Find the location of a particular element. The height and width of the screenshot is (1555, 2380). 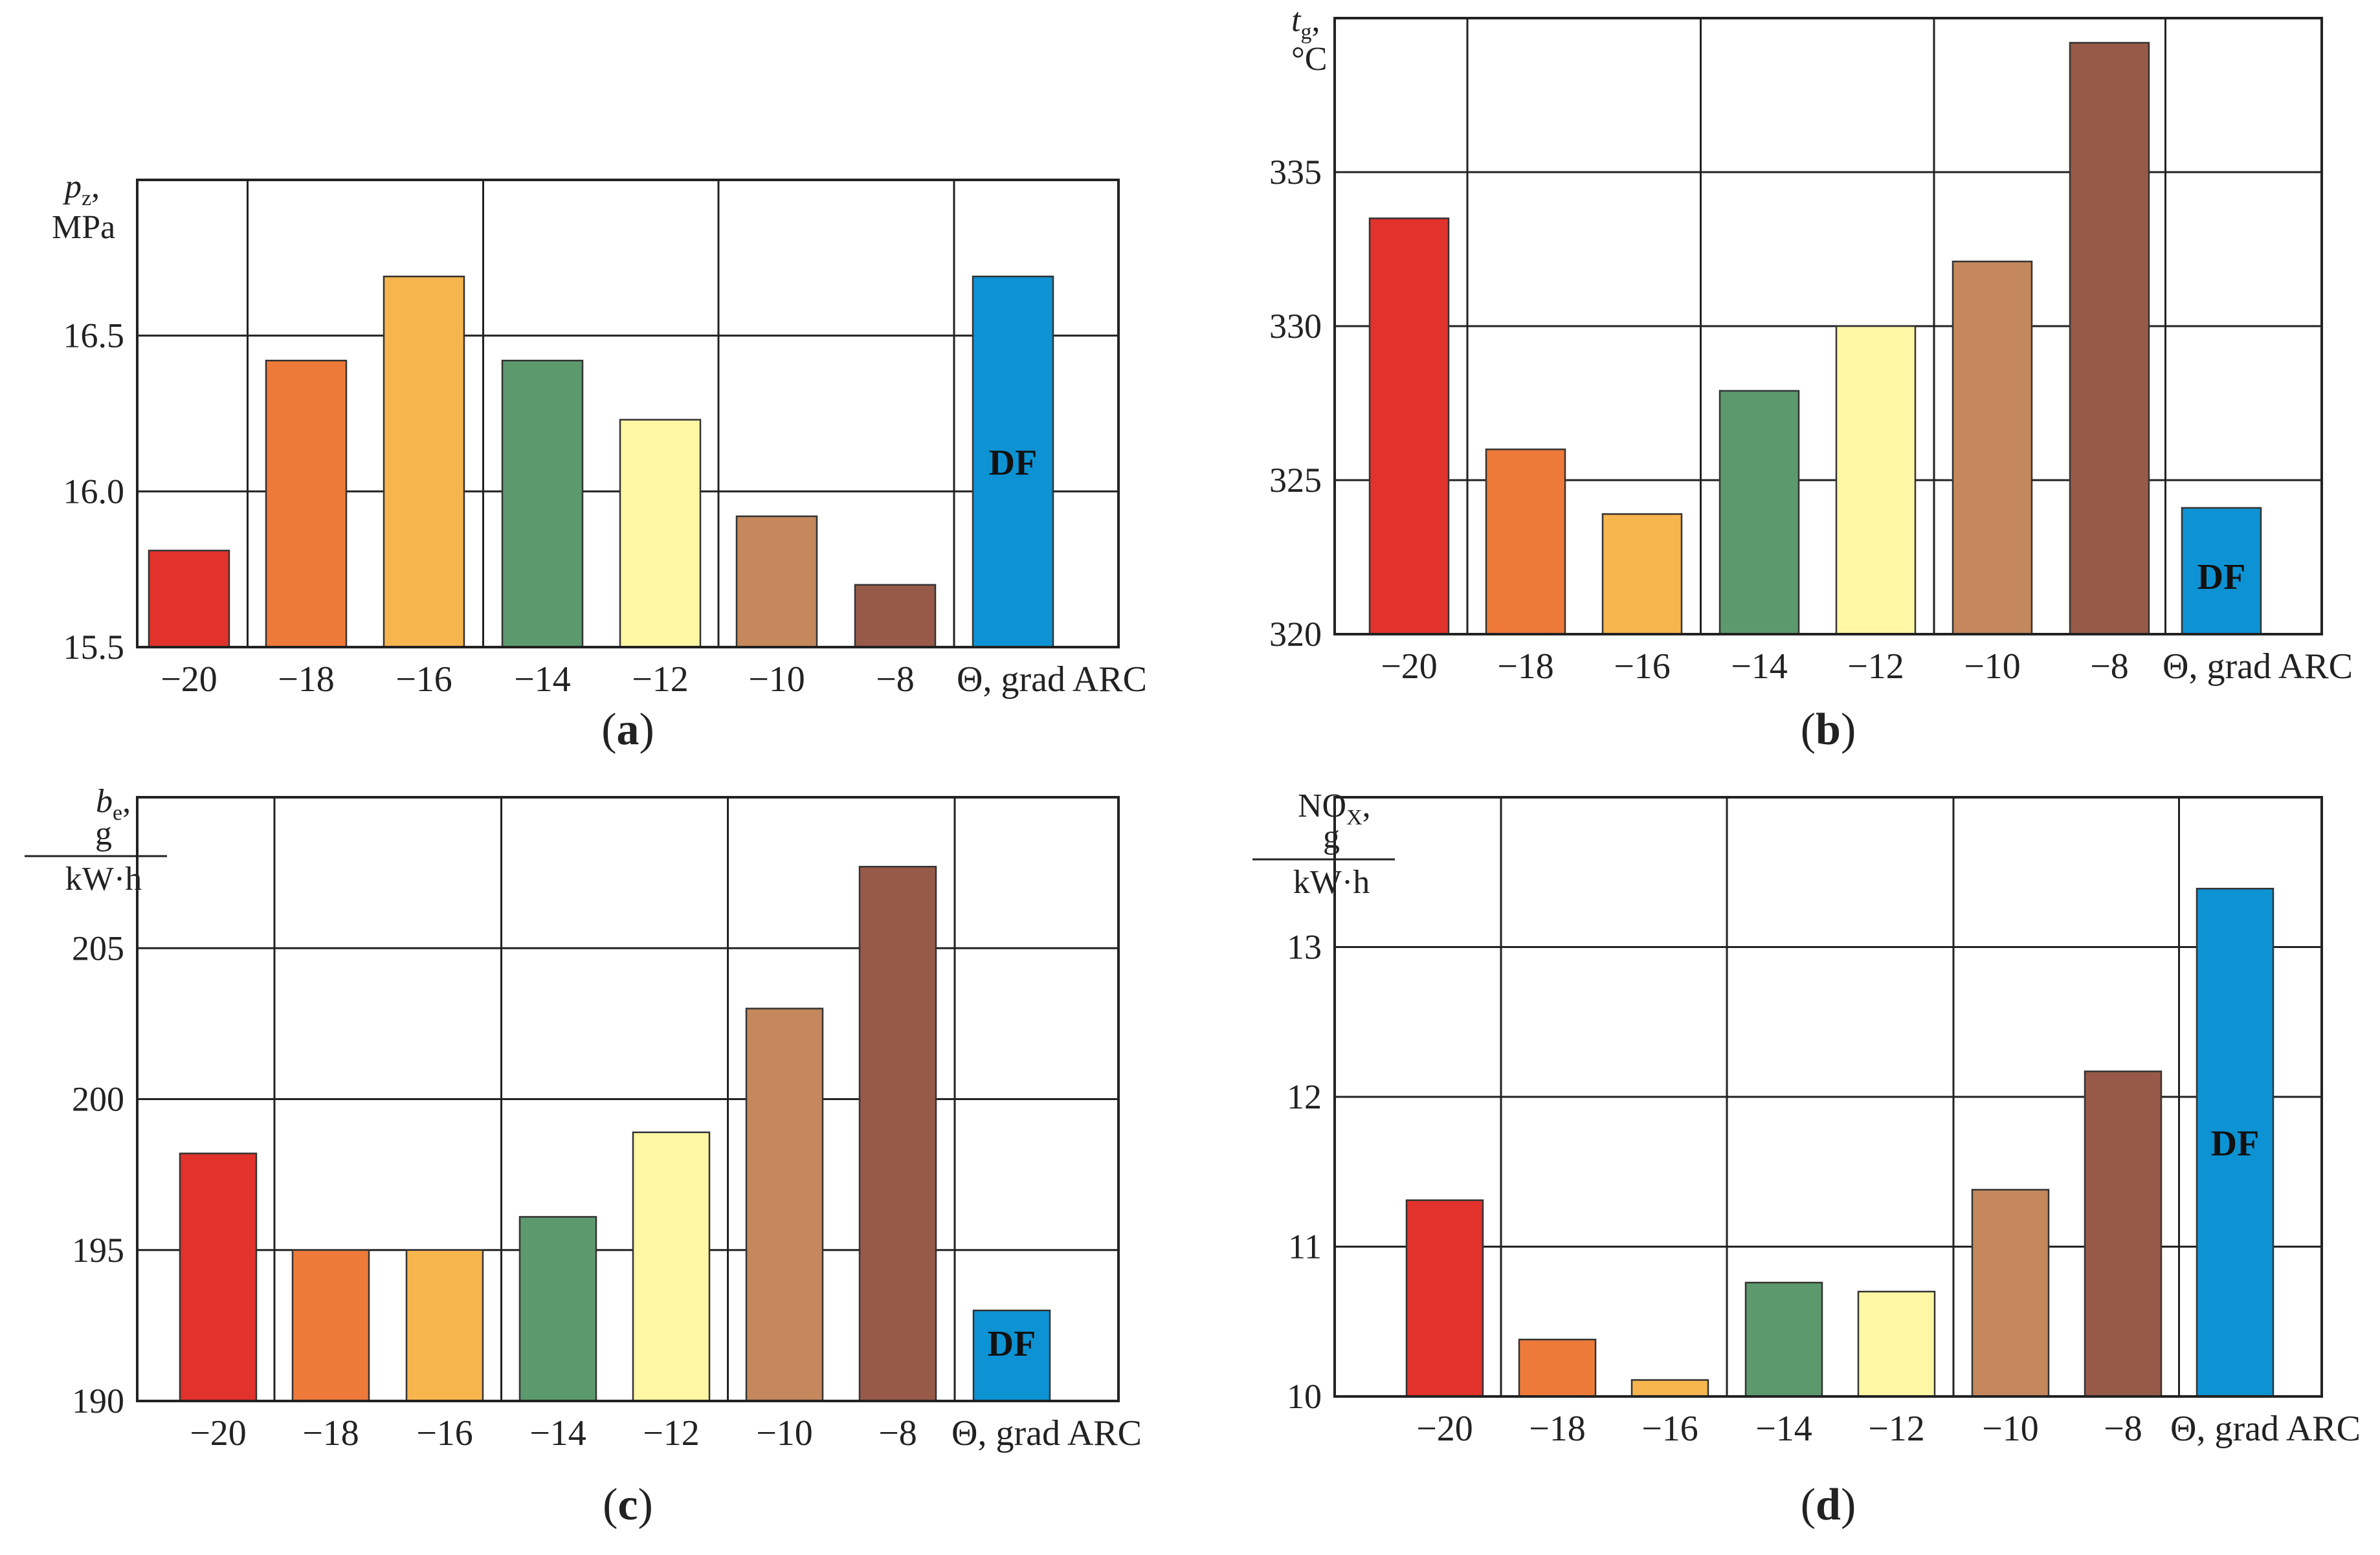

y-axis-symbol: p is located at coordinates (72, 186).